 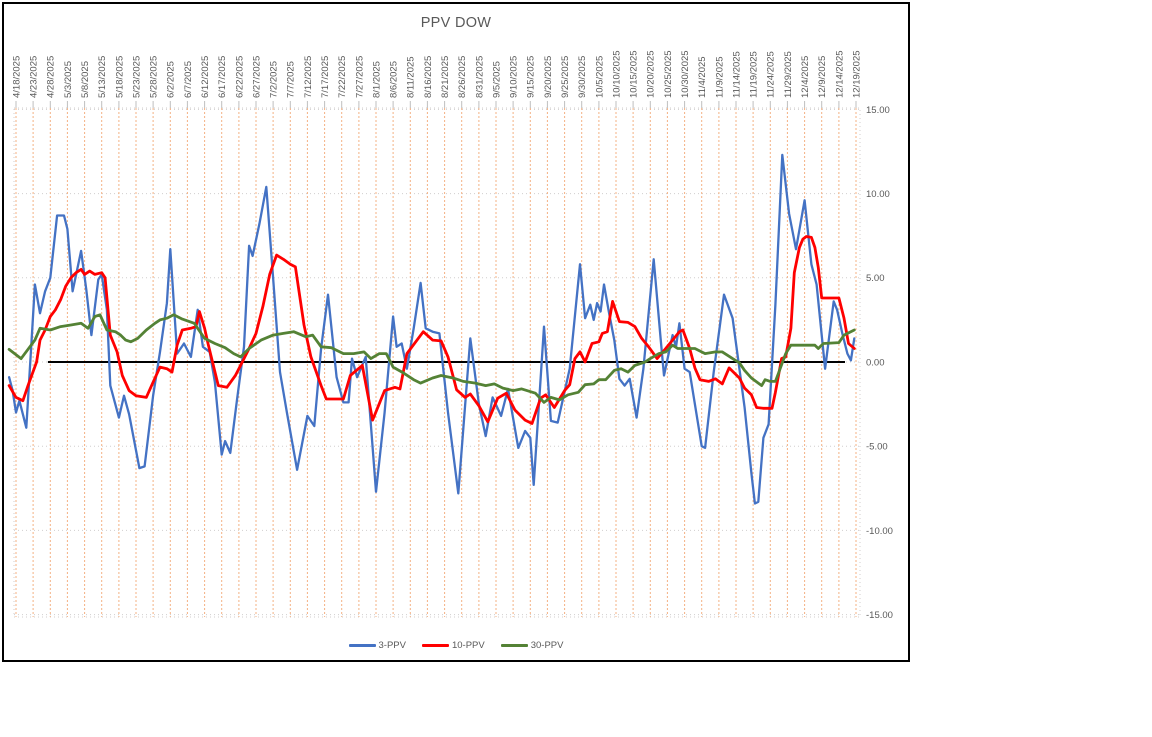 What do you see at coordinates (362, 645) in the screenshot?
I see `legend-swatch-3-PPV` at bounding box center [362, 645].